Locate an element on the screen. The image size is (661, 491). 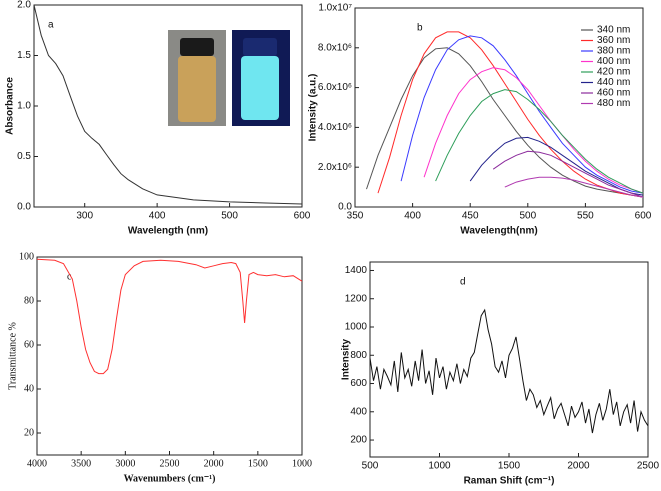
y-tick-label: 1400 is located at coordinates (356, 270).